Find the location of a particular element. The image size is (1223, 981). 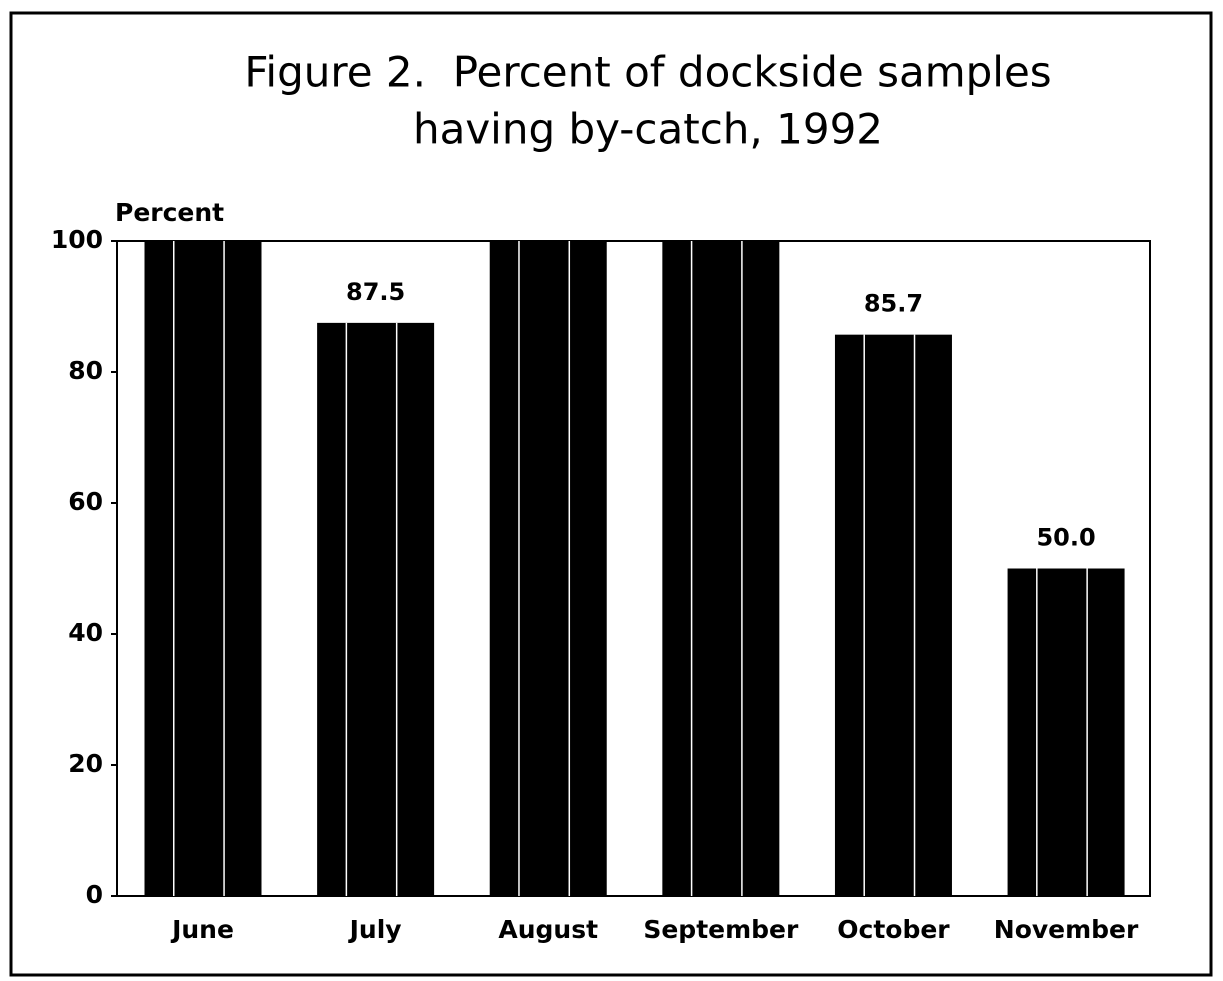

x-tick-label: August is located at coordinates (548, 929).